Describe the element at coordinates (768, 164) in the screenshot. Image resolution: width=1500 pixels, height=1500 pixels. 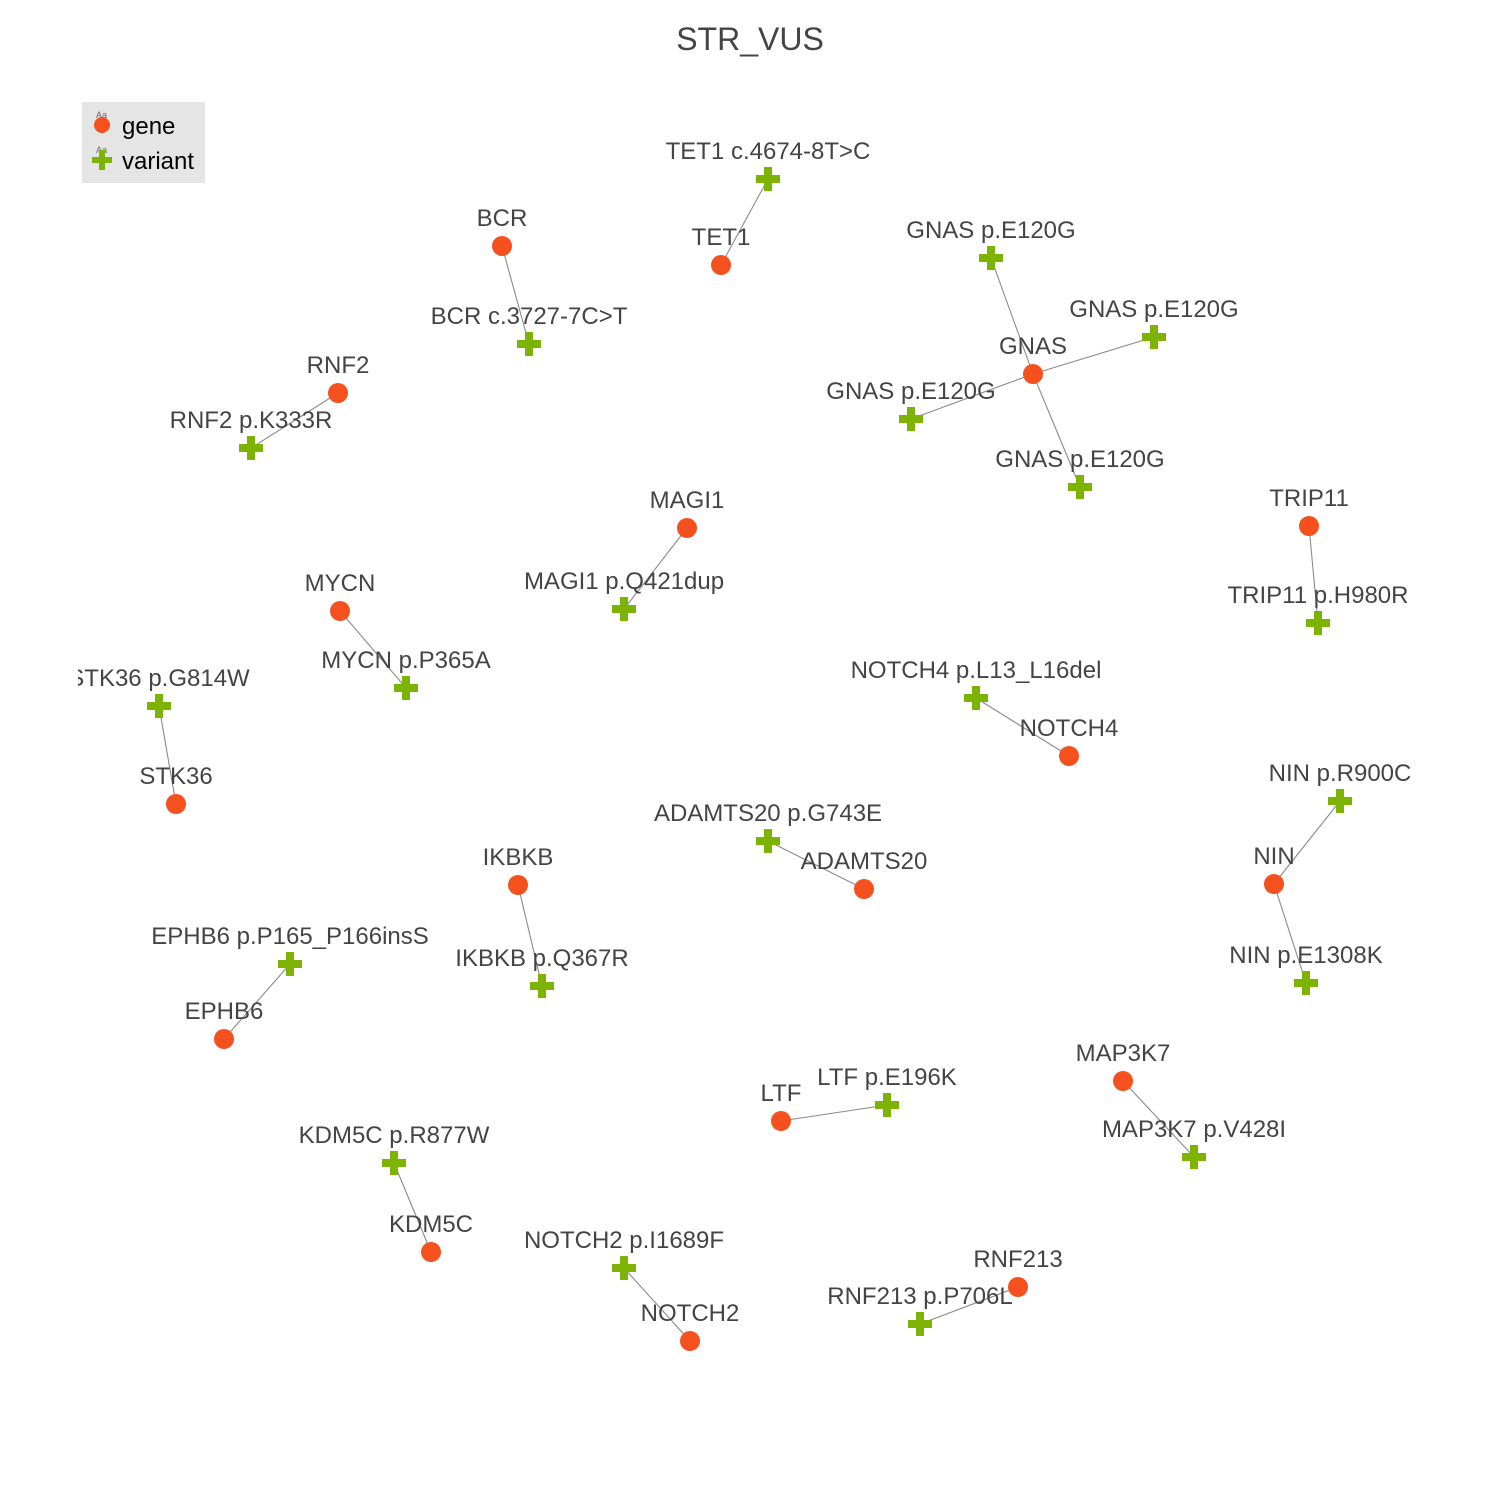
I see `variant-node-tet1-v: TET1 c.4674-8T>C` at that location.